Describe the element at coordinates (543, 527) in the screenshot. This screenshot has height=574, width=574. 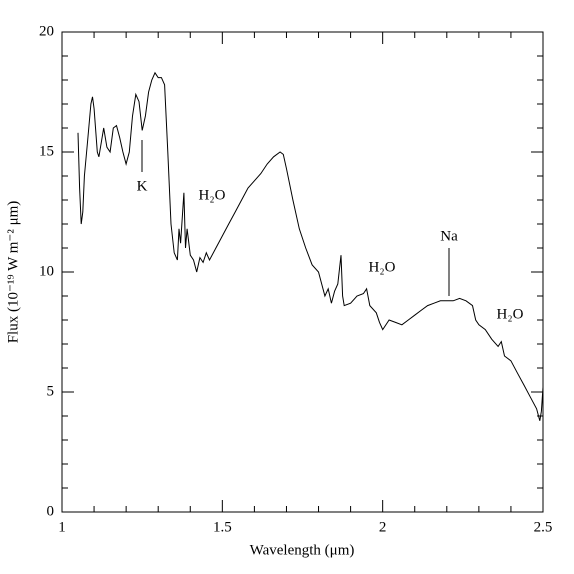
I see `x-tick-label: 2.5` at that location.